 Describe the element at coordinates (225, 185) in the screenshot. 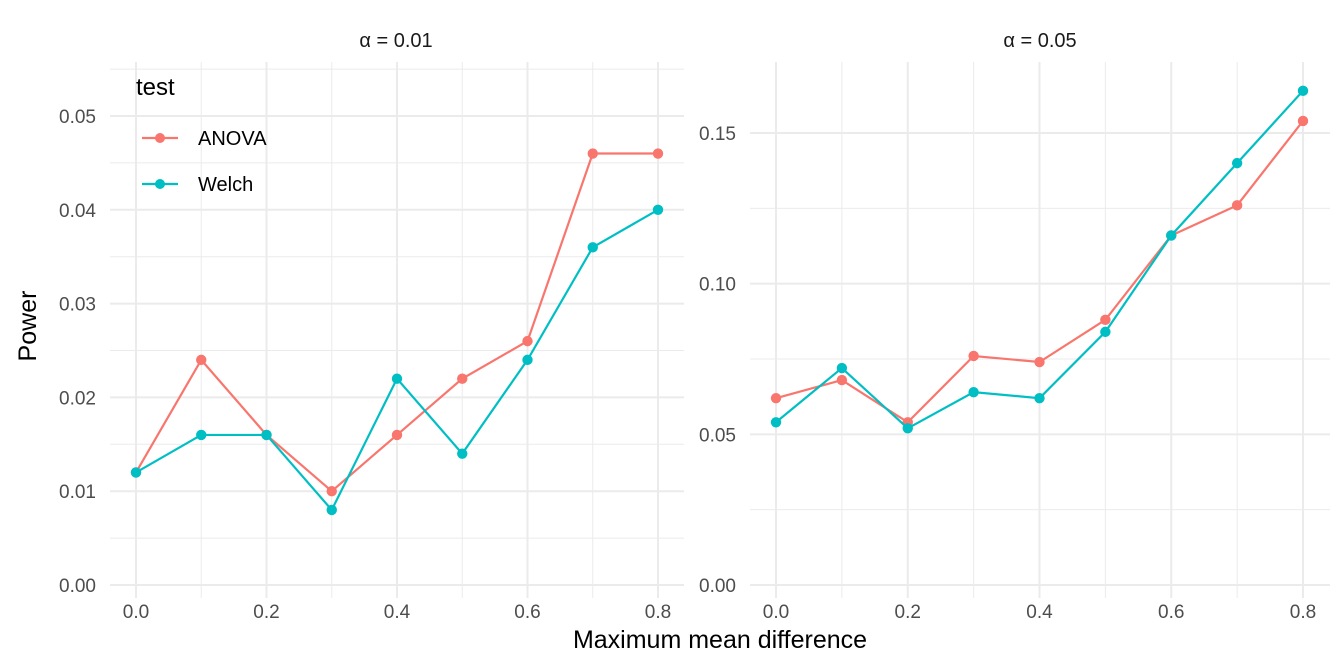

I see `legend-label: Welch` at that location.